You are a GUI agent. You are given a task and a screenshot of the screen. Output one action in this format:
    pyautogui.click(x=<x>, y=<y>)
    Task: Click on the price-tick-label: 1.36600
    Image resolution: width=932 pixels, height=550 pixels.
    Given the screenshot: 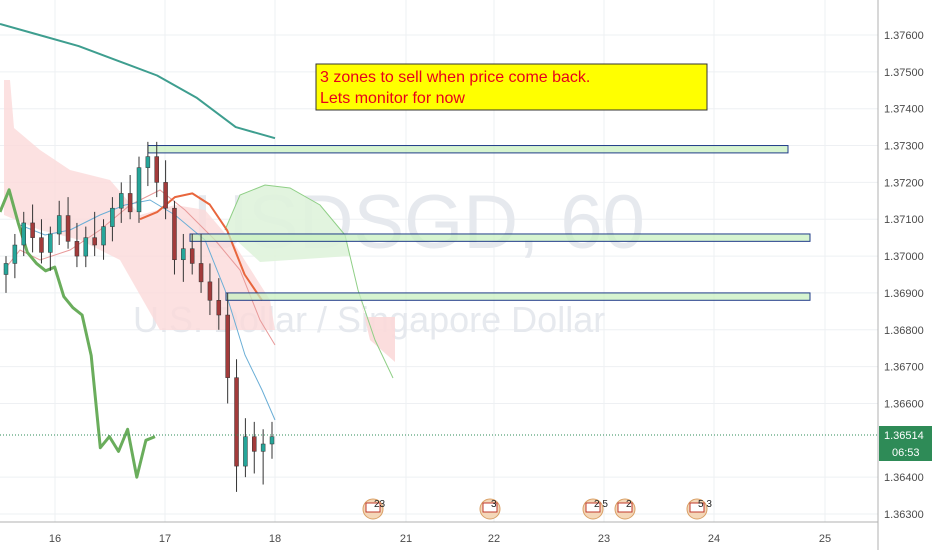 What is the action you would take?
    pyautogui.click(x=904, y=404)
    